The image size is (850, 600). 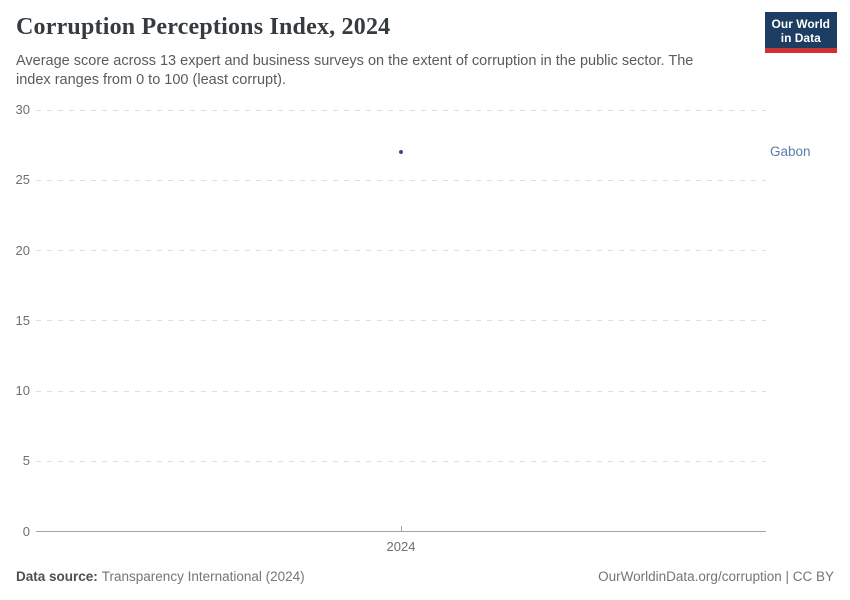 What do you see at coordinates (26, 531) in the screenshot?
I see `y-axis-tick-label: 0` at bounding box center [26, 531].